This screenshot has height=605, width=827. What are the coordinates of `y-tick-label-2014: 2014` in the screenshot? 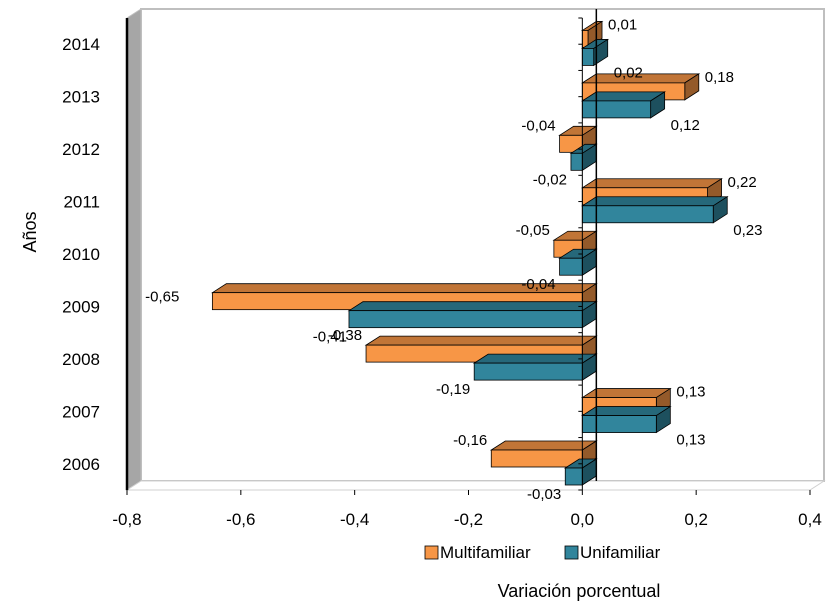 It's located at (81, 44).